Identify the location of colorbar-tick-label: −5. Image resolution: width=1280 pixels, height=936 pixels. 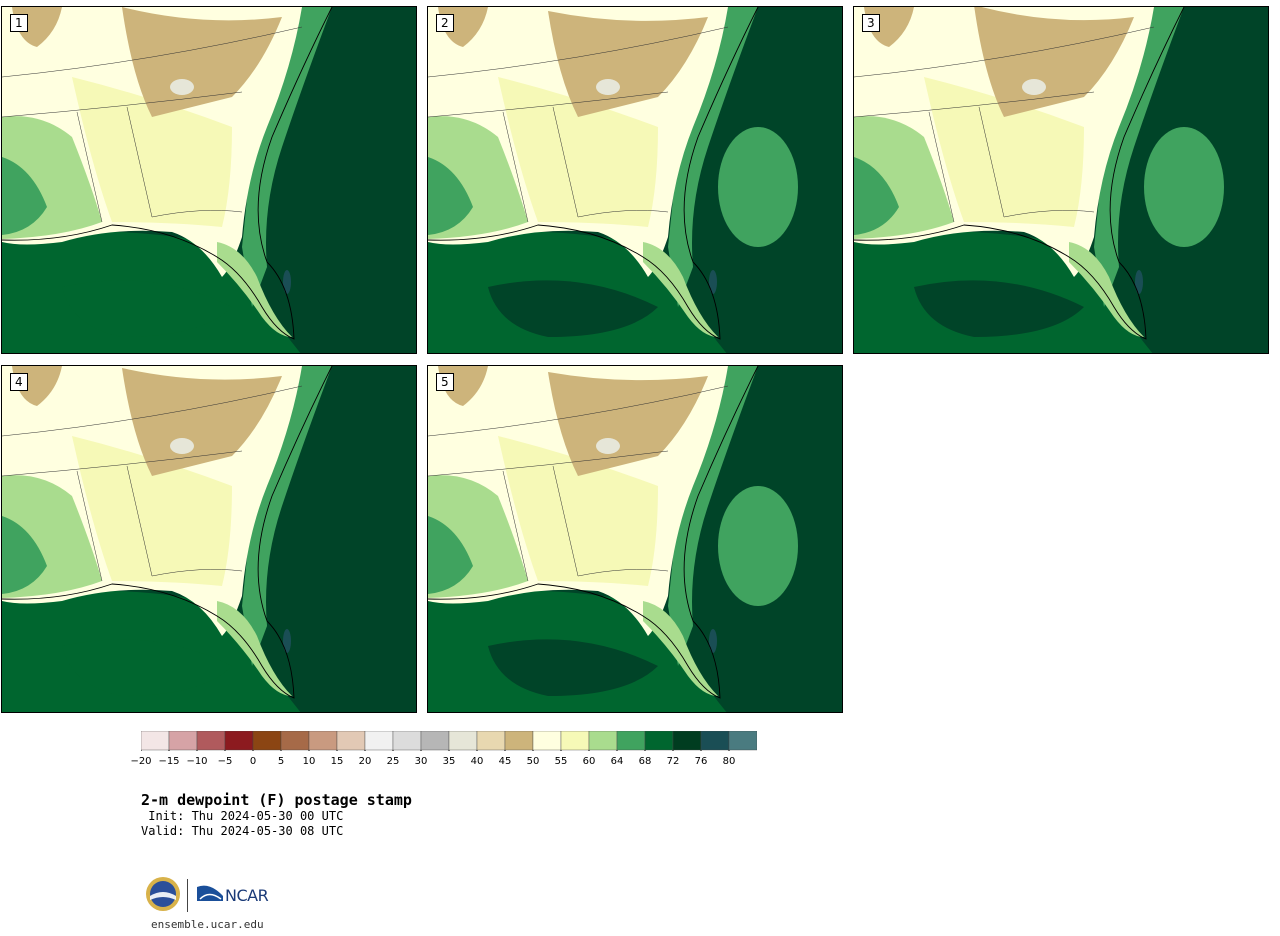
(225, 761).